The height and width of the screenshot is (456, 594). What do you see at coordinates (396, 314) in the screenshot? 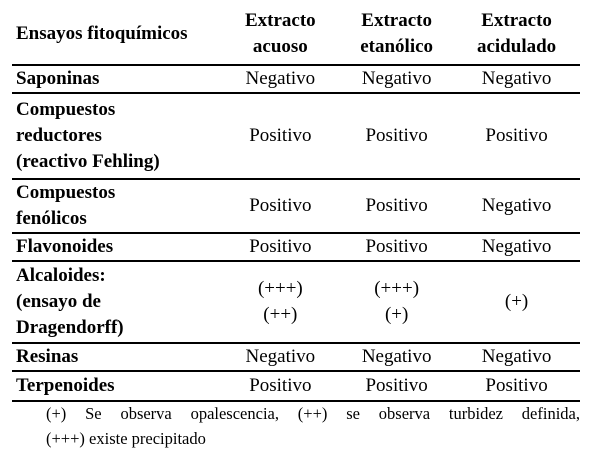
I see `cell-line: (+)` at bounding box center [396, 314].